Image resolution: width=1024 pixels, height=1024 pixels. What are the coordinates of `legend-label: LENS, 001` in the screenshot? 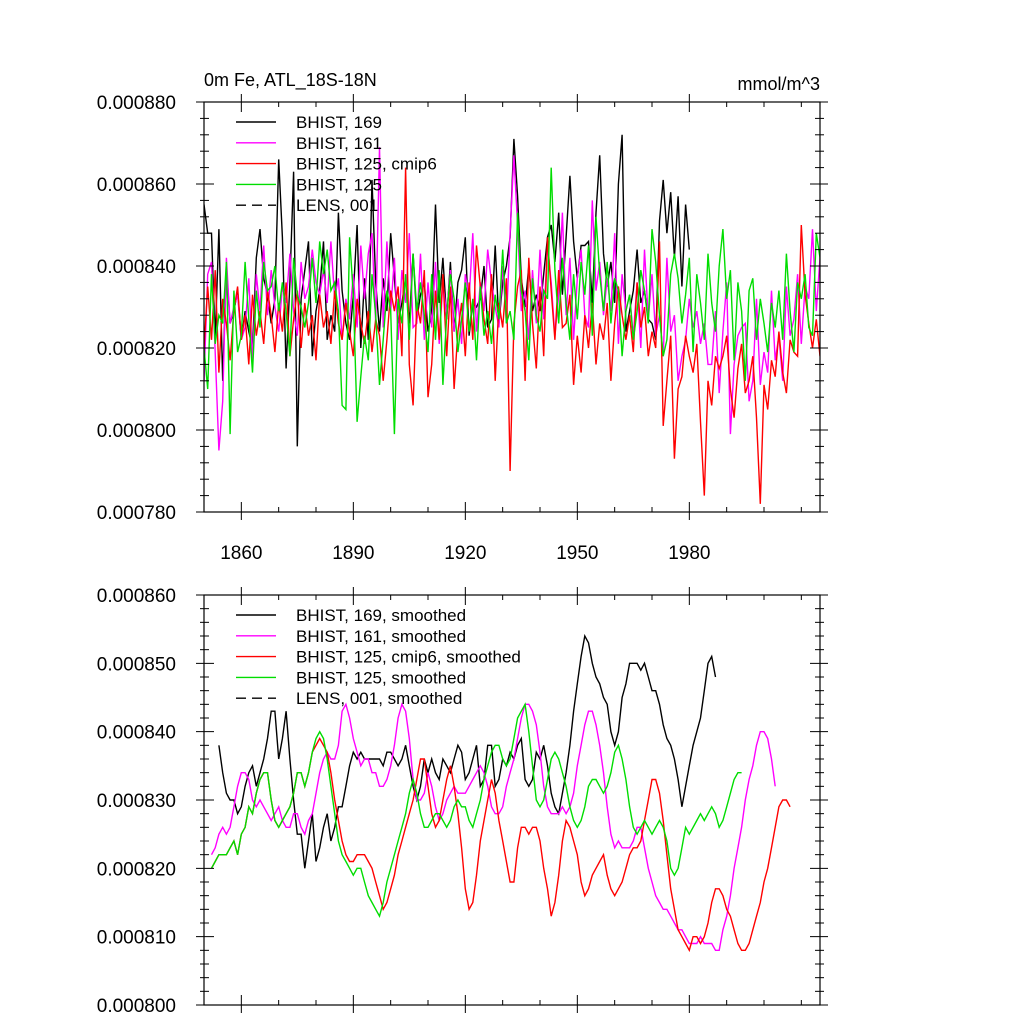 It's located at (337, 205).